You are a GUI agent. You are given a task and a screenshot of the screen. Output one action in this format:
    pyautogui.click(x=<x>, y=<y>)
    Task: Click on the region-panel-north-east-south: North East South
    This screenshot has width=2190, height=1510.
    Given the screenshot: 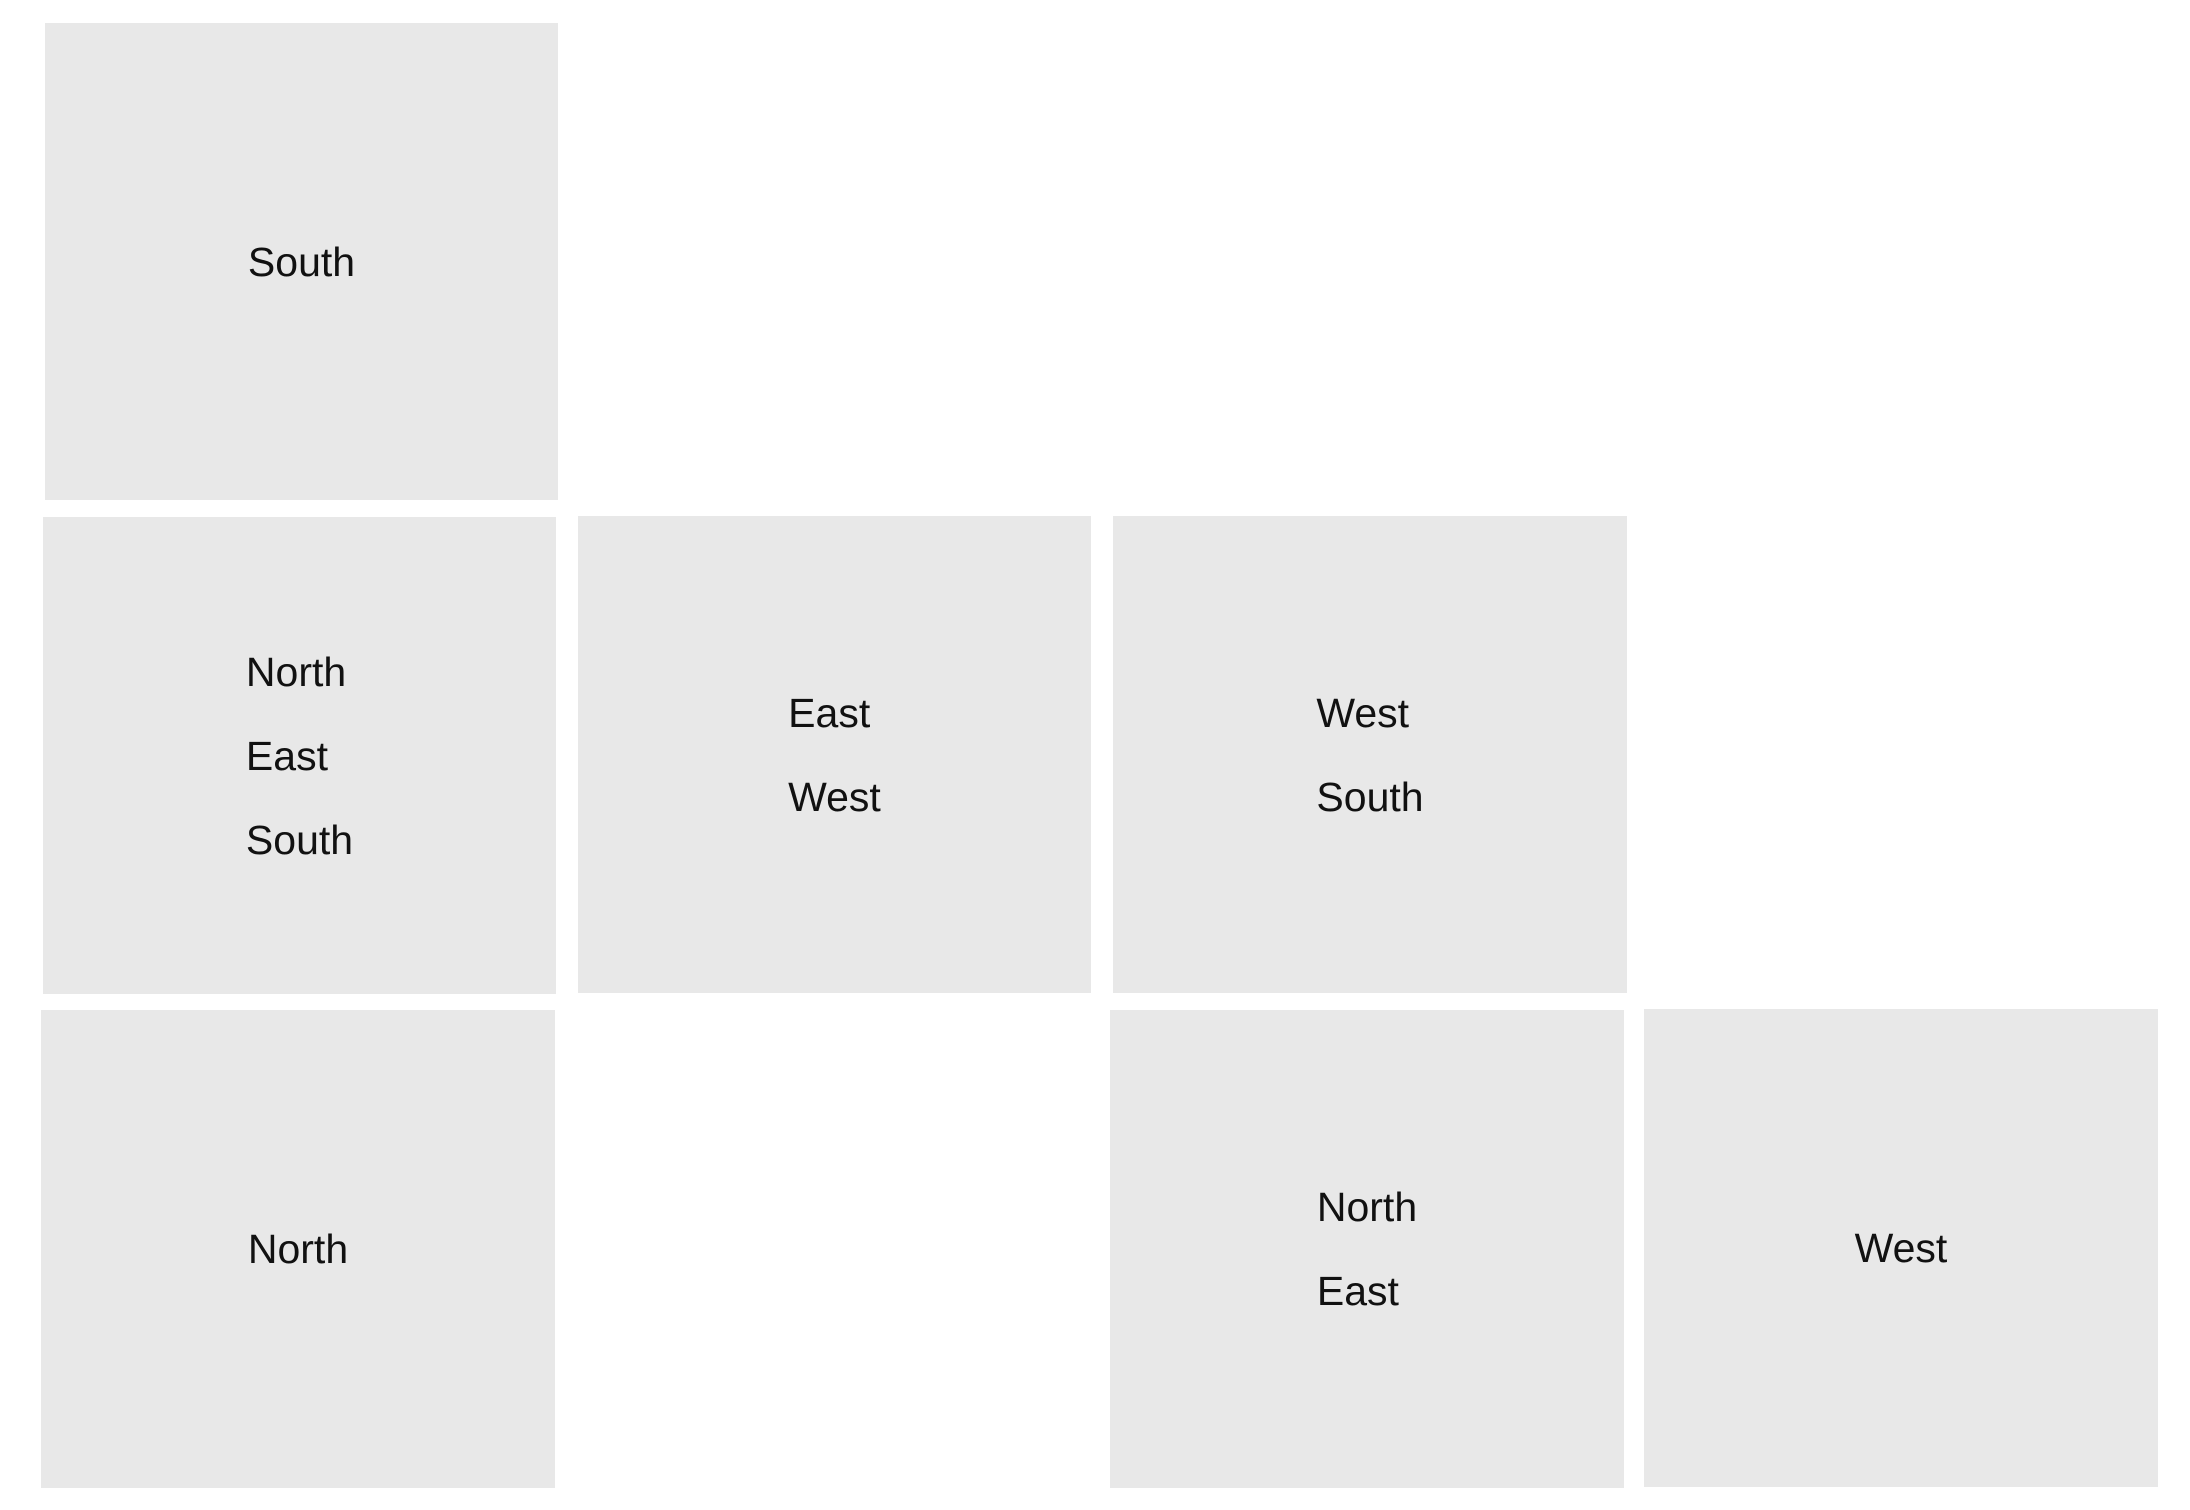 What is the action you would take?
    pyautogui.click(x=299, y=755)
    